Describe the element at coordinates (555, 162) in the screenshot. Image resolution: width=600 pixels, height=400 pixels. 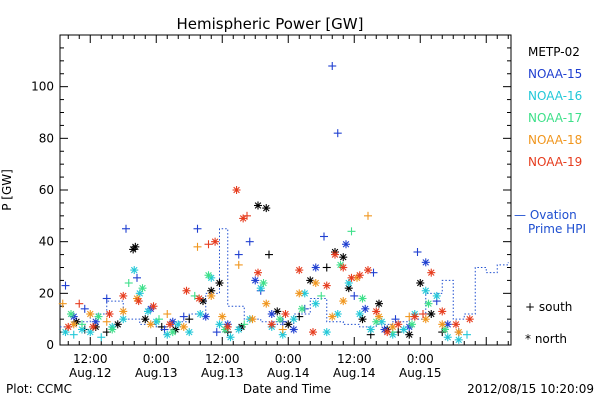
I see `legend-entry-noaa-19: NOAA-19` at that location.